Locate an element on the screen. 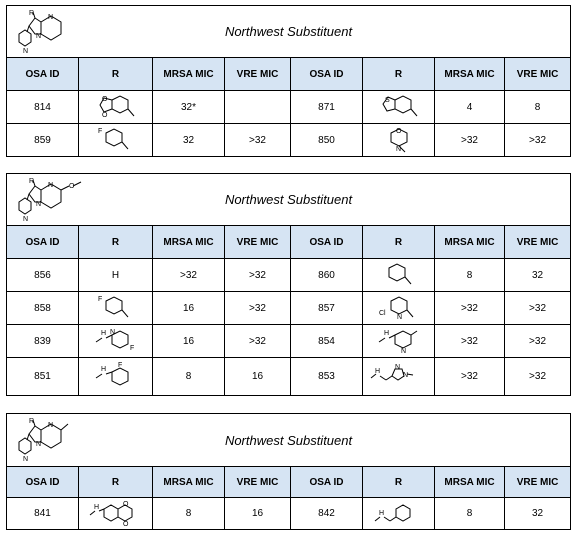 The width and height of the screenshot is (576, 552). osa-id-cell: 853 is located at coordinates (326, 376).